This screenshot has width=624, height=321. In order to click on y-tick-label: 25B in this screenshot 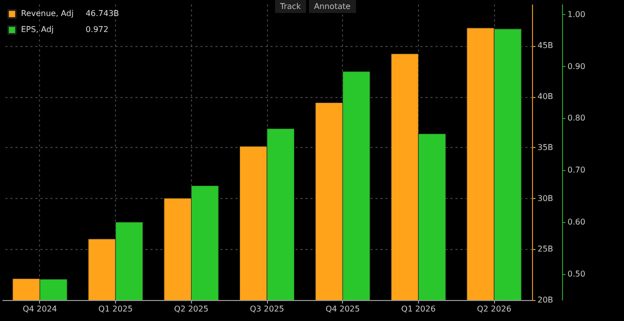, I will do `click(546, 249)`.